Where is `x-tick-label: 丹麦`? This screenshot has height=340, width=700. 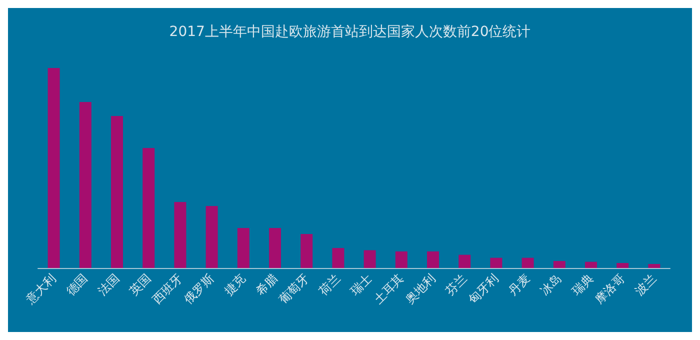 x-tick-label: 丹麦 is located at coordinates (519, 284).